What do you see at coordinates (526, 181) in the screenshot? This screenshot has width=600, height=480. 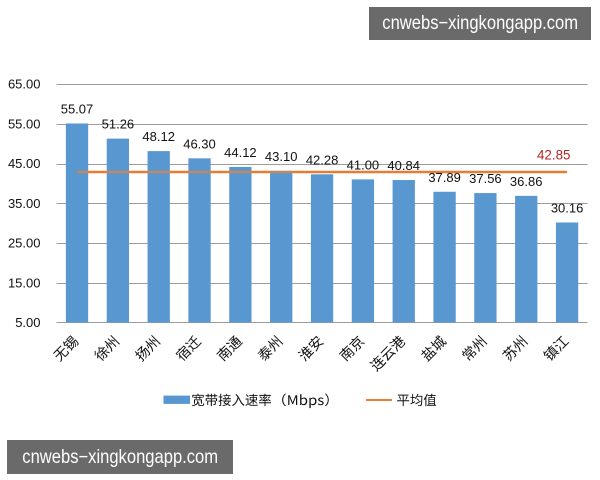 I see `svg-text: 36.86` at bounding box center [526, 181].